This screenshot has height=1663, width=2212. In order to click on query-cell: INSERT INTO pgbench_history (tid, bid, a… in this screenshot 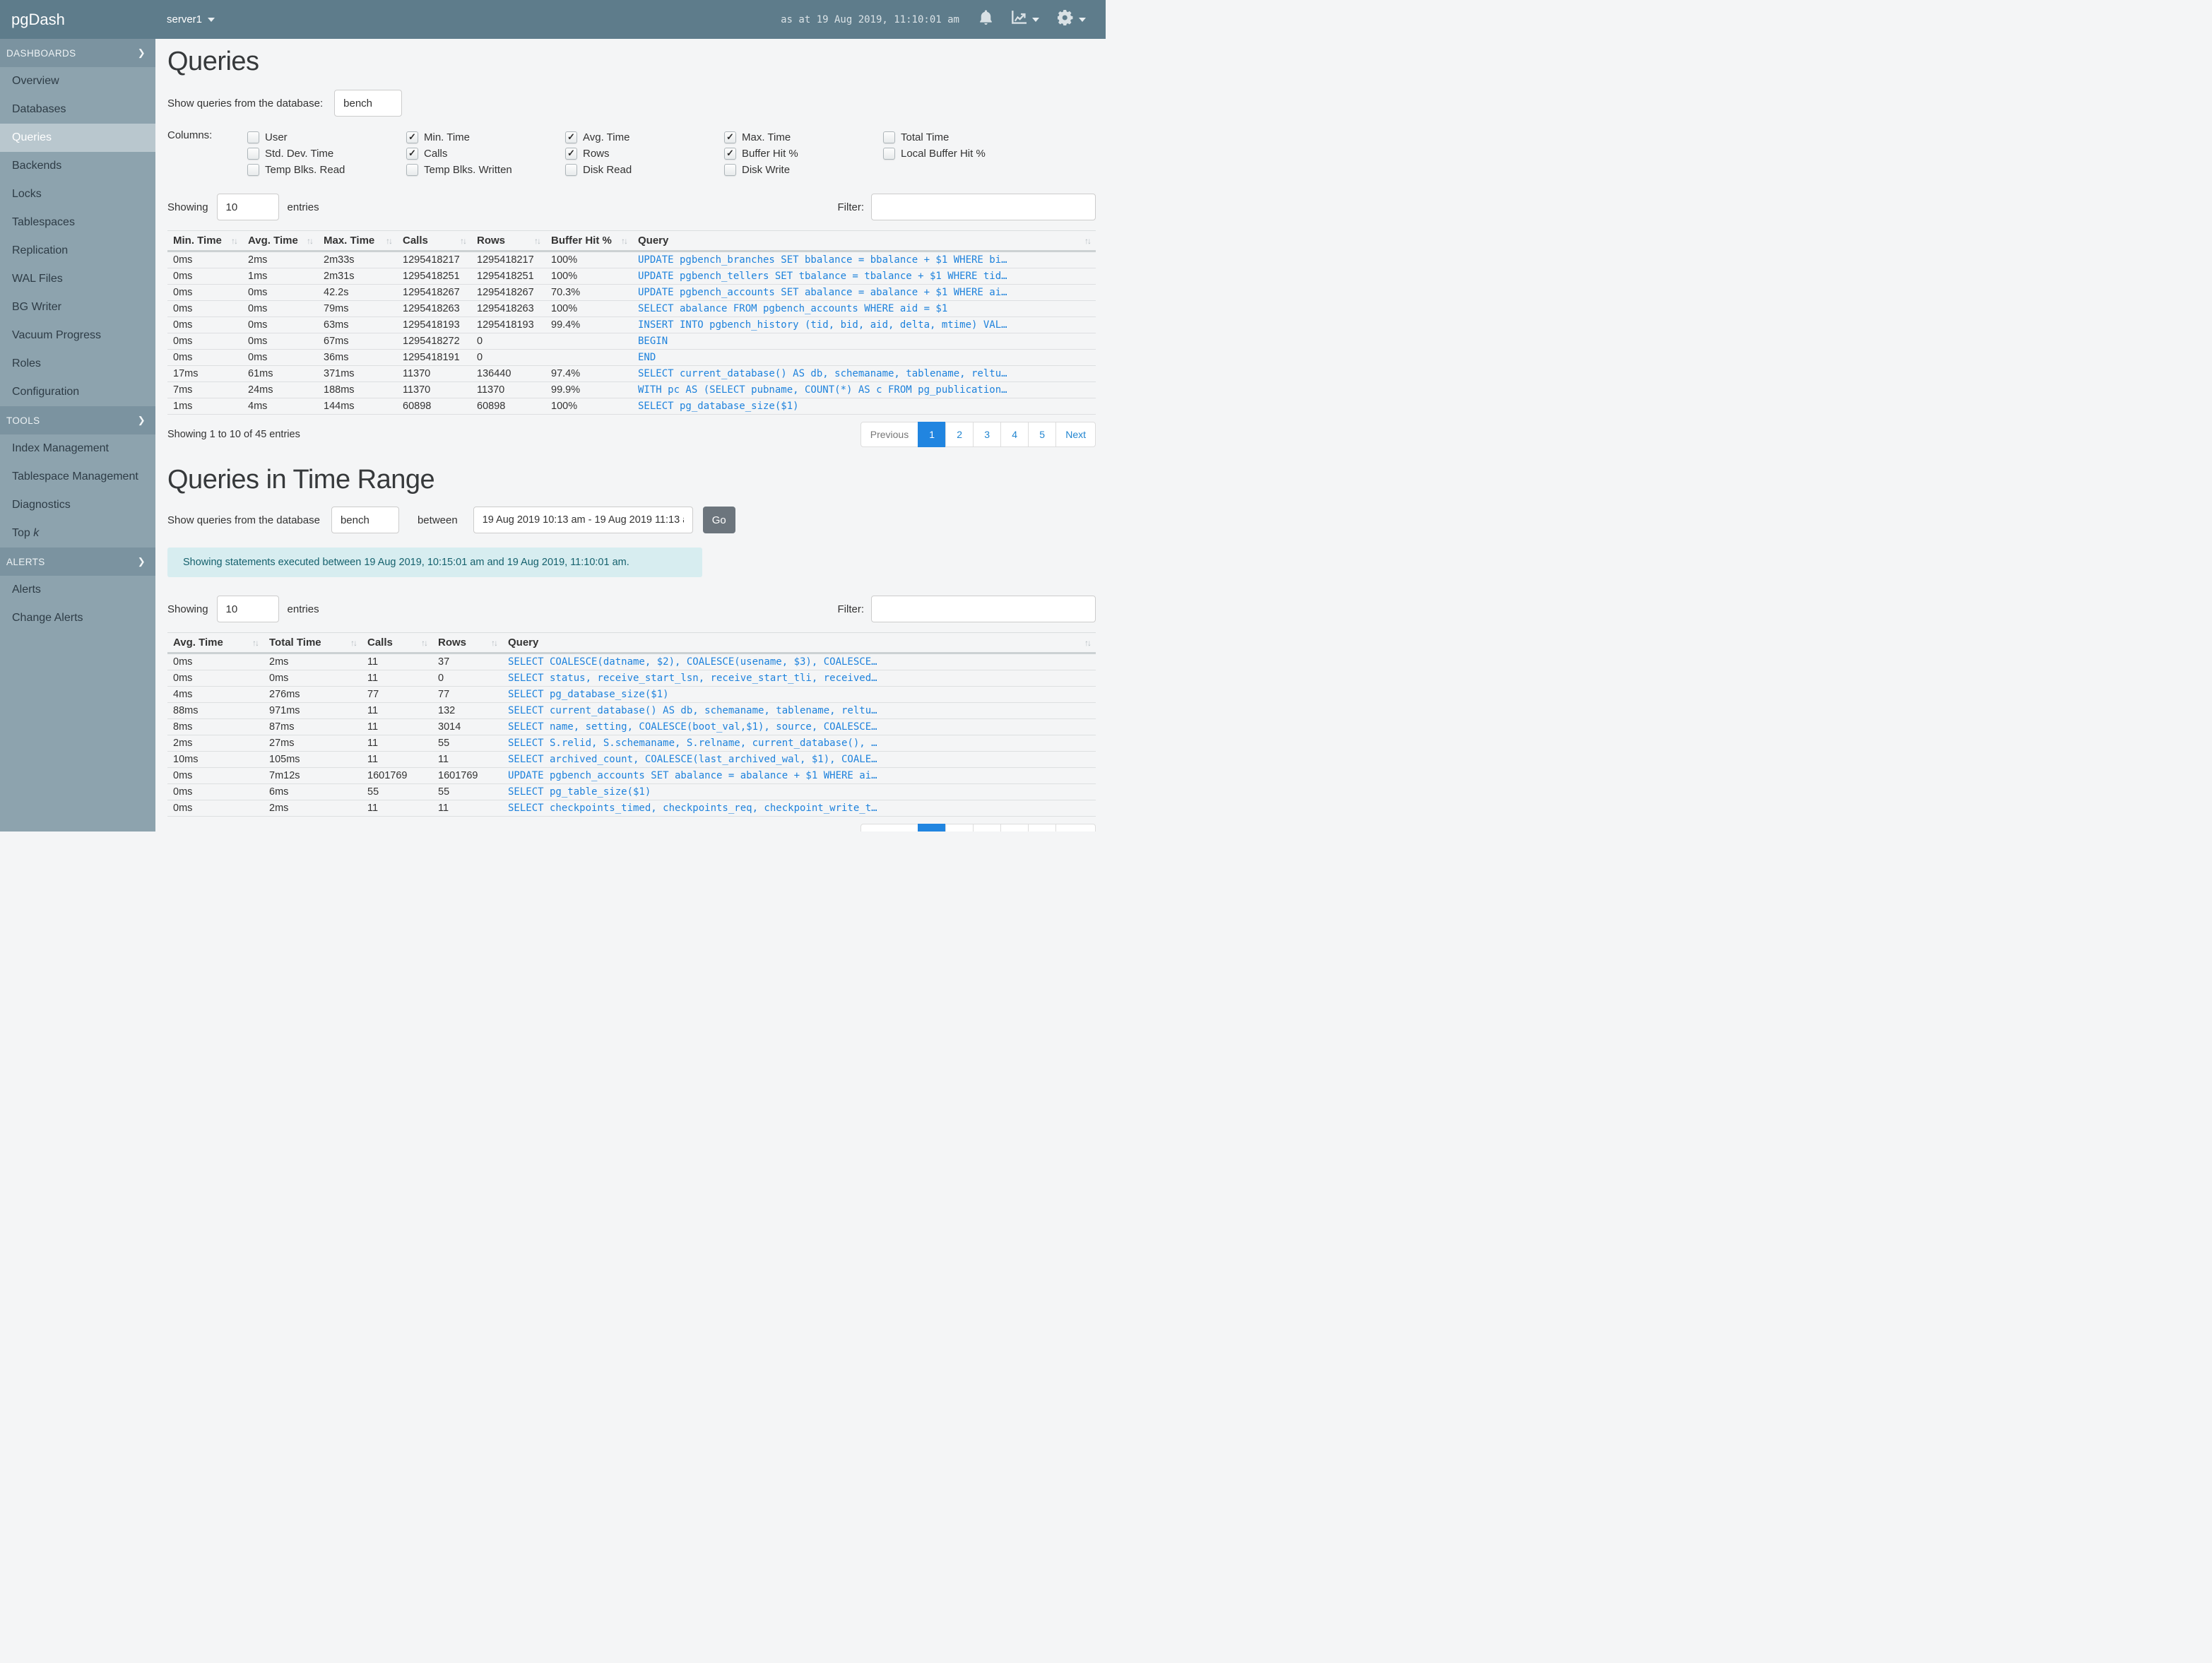, I will do `click(864, 324)`.